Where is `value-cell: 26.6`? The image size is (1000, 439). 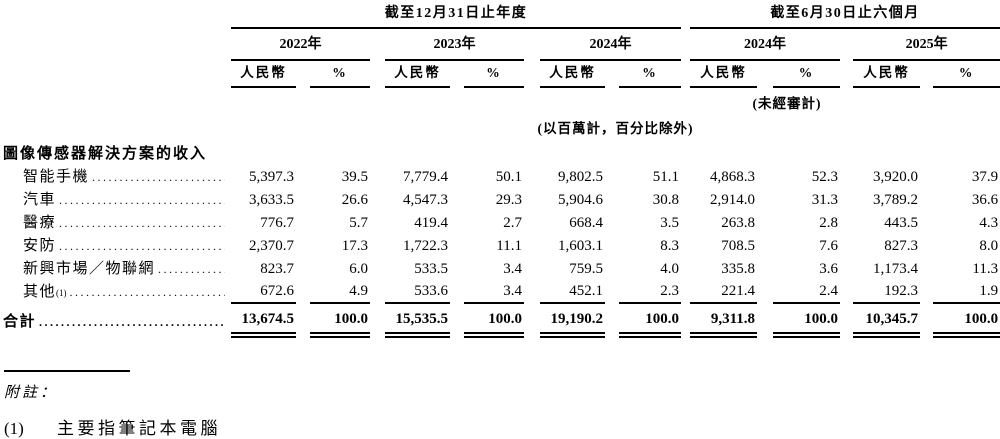 value-cell: 26.6 is located at coordinates (354, 200).